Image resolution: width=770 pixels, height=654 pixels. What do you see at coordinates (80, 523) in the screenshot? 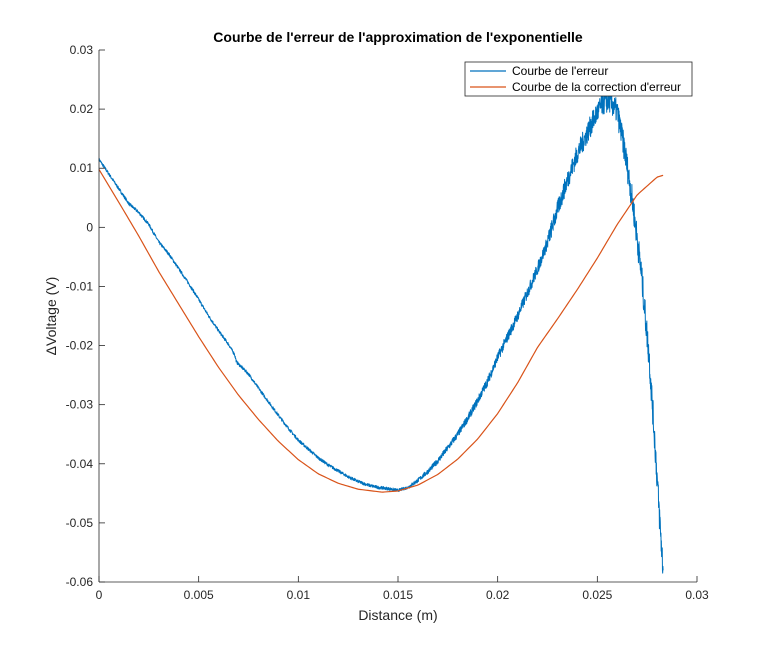
I see `y-tick-label: -0.05` at bounding box center [80, 523].